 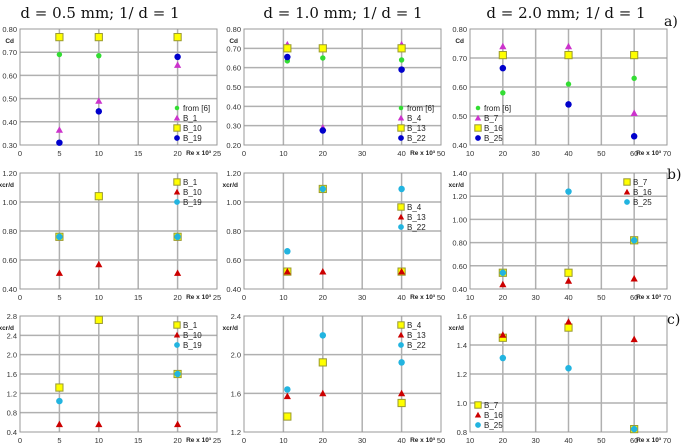 I want to click on legend-label: B_10, so click(x=192, y=192).